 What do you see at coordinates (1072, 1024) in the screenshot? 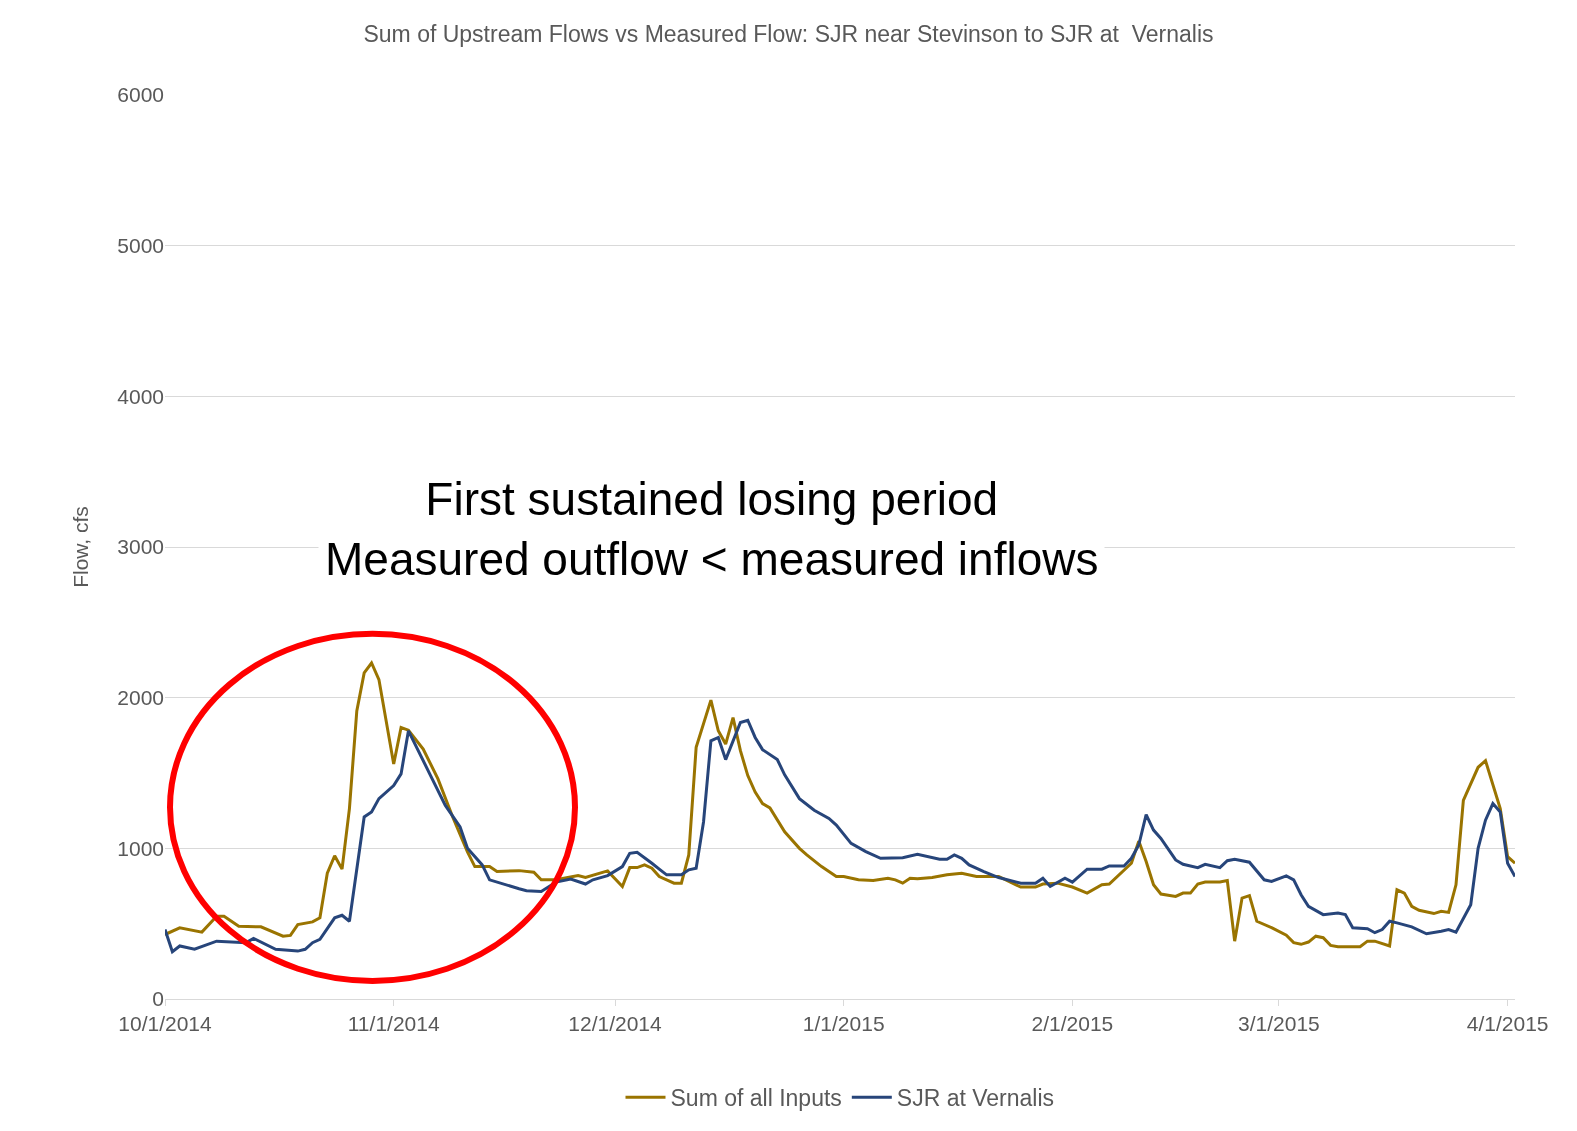
I see `x-tick-label: 2/1/2015` at bounding box center [1072, 1024].